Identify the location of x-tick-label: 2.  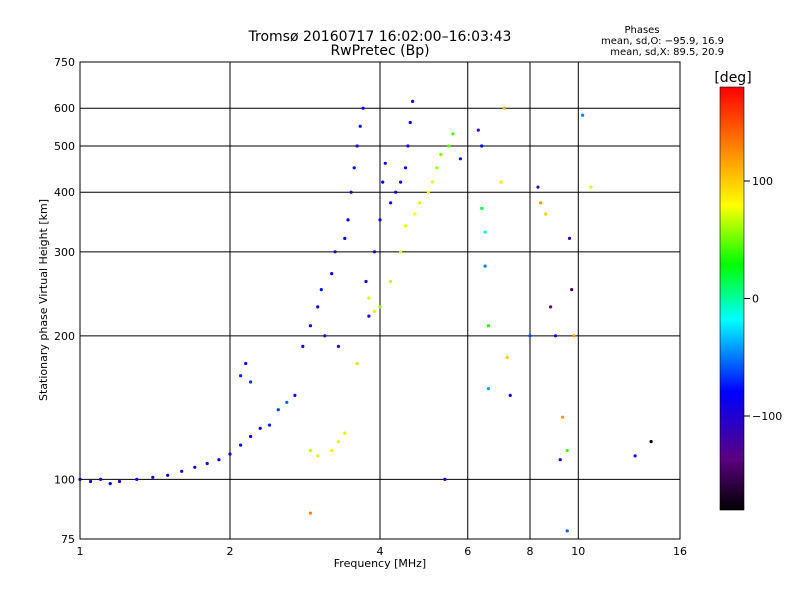
(230, 551).